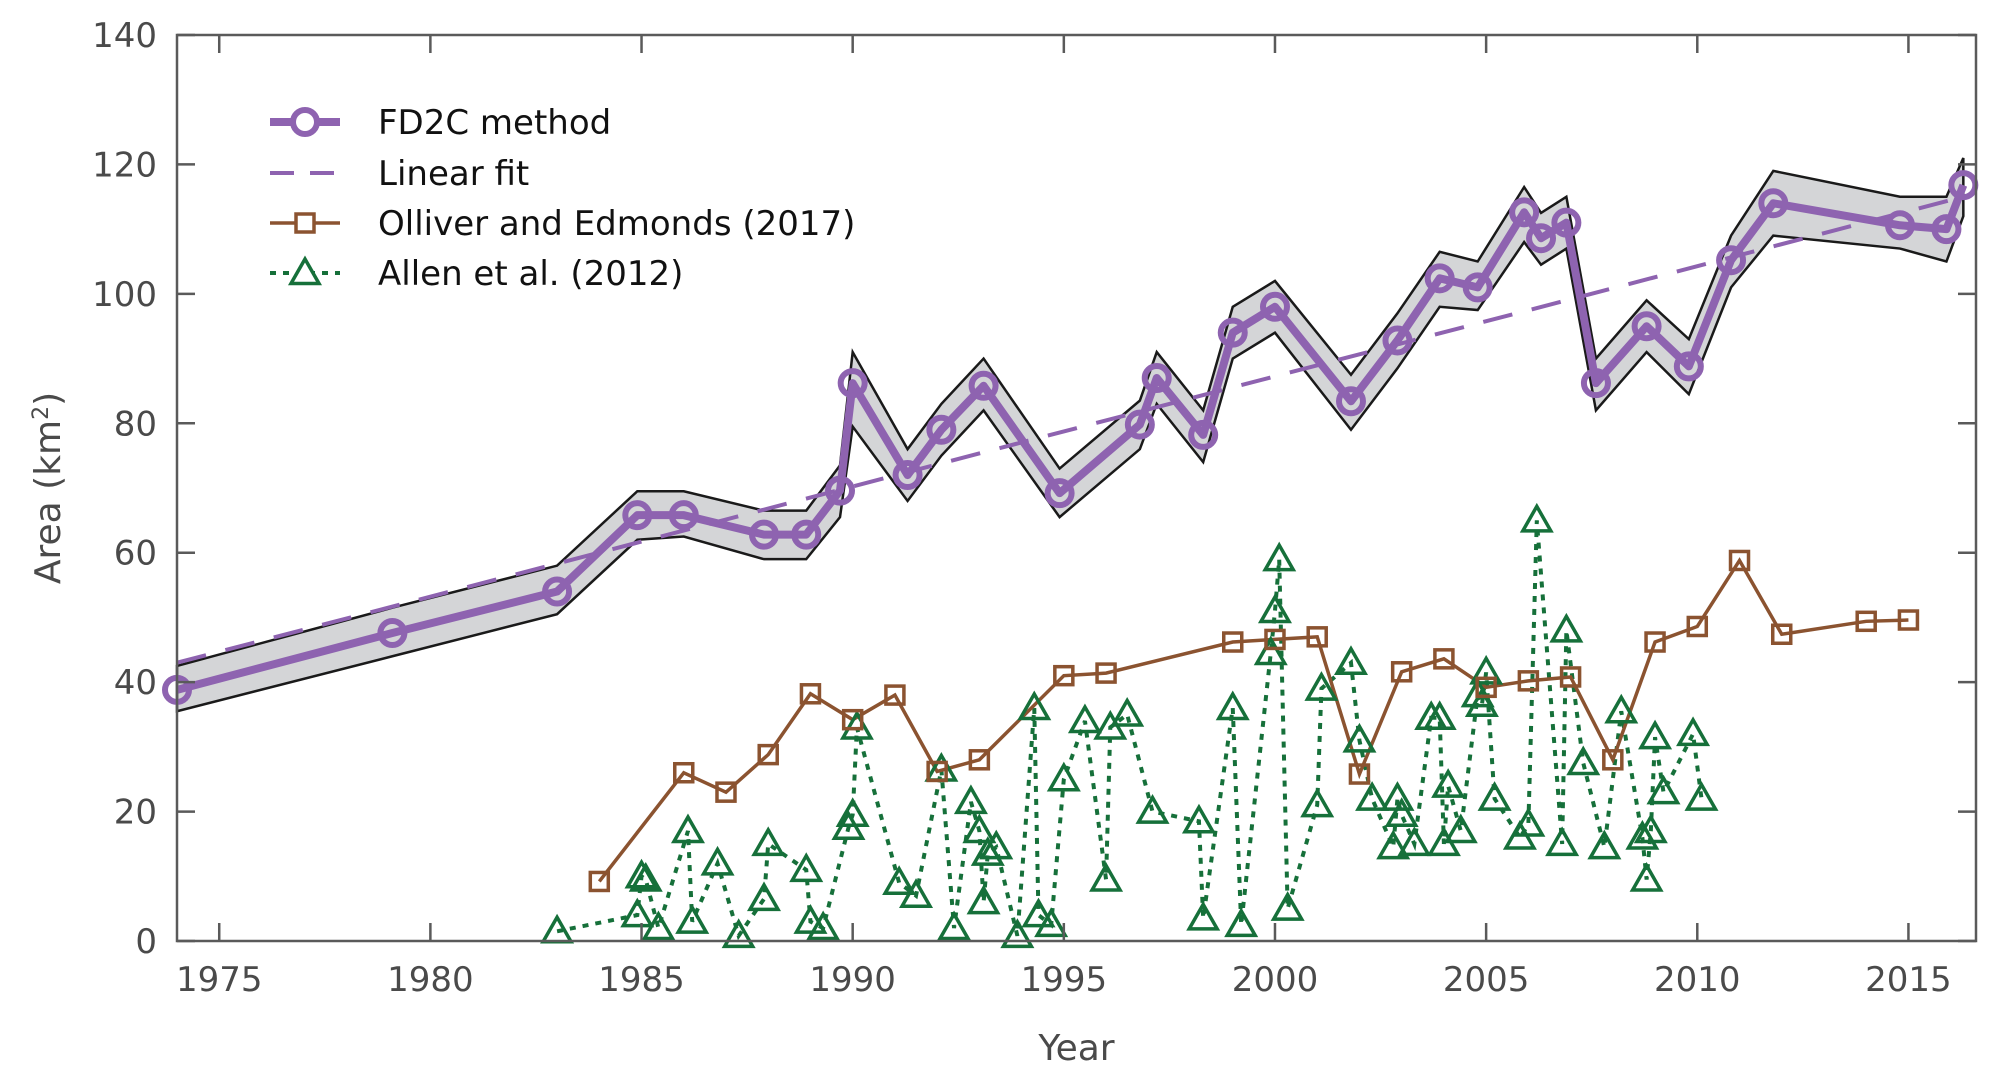 The height and width of the screenshot is (1083, 2015). I want to click on legend-label-linear-fit: Linear fit, so click(453, 174).